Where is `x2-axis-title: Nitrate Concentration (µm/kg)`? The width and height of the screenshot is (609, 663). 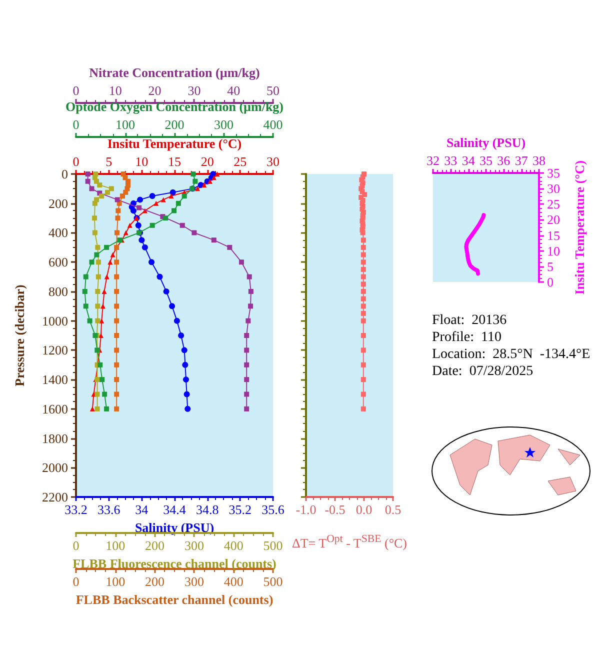
x2-axis-title: Nitrate Concentration (µm/kg) is located at coordinates (174, 72).